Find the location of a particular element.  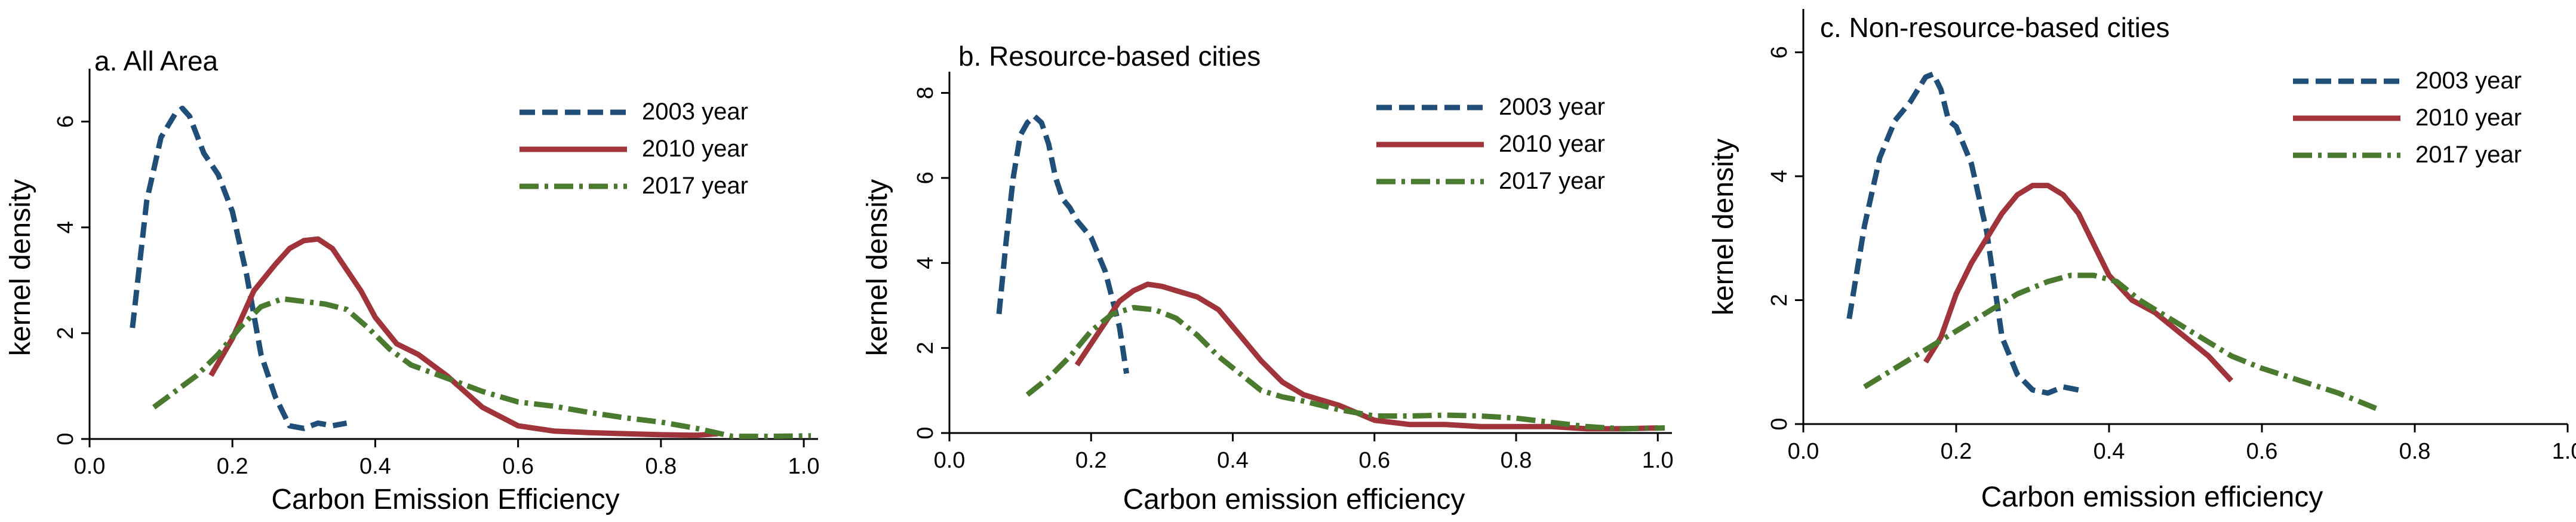

panel-title: b. Resource-based cities is located at coordinates (1109, 56).